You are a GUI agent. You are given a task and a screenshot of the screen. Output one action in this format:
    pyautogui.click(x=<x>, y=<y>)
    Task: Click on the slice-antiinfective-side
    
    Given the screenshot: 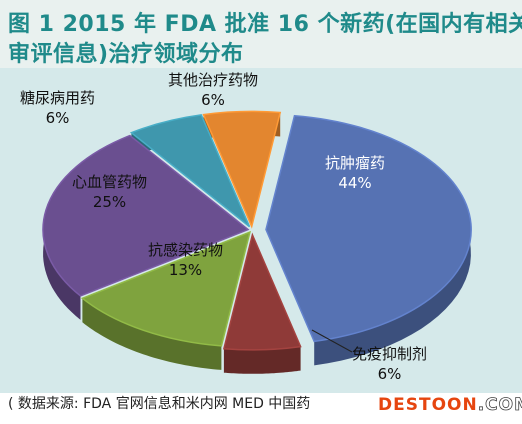 What is the action you would take?
    pyautogui.click(x=152, y=334)
    